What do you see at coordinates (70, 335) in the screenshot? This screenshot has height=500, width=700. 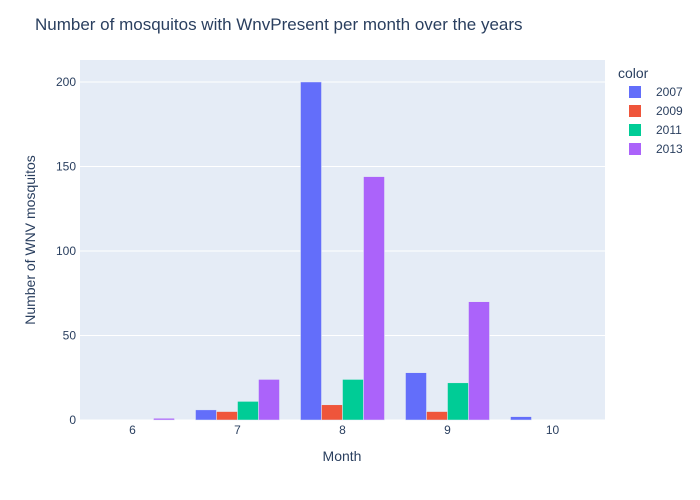 I see `y-tick-label: 50` at bounding box center [70, 335].